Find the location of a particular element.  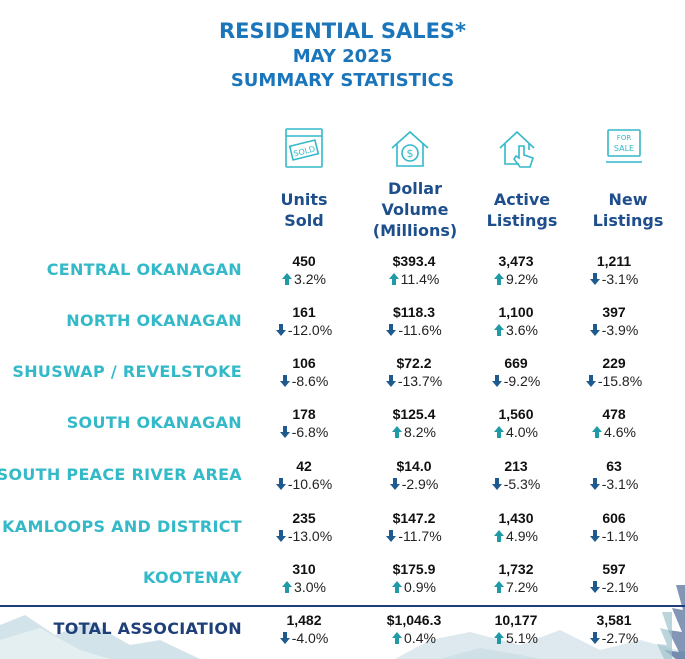

cell-active-listings: 1,100 3.6% is located at coordinates (516, 321).